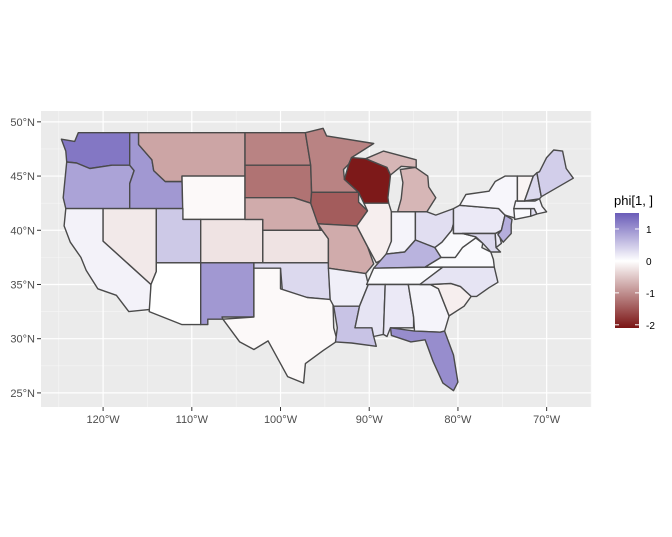 Image resolution: width=672 pixels, height=537 pixels. Describe the element at coordinates (280, 325) in the screenshot. I see `state-texas` at that location.